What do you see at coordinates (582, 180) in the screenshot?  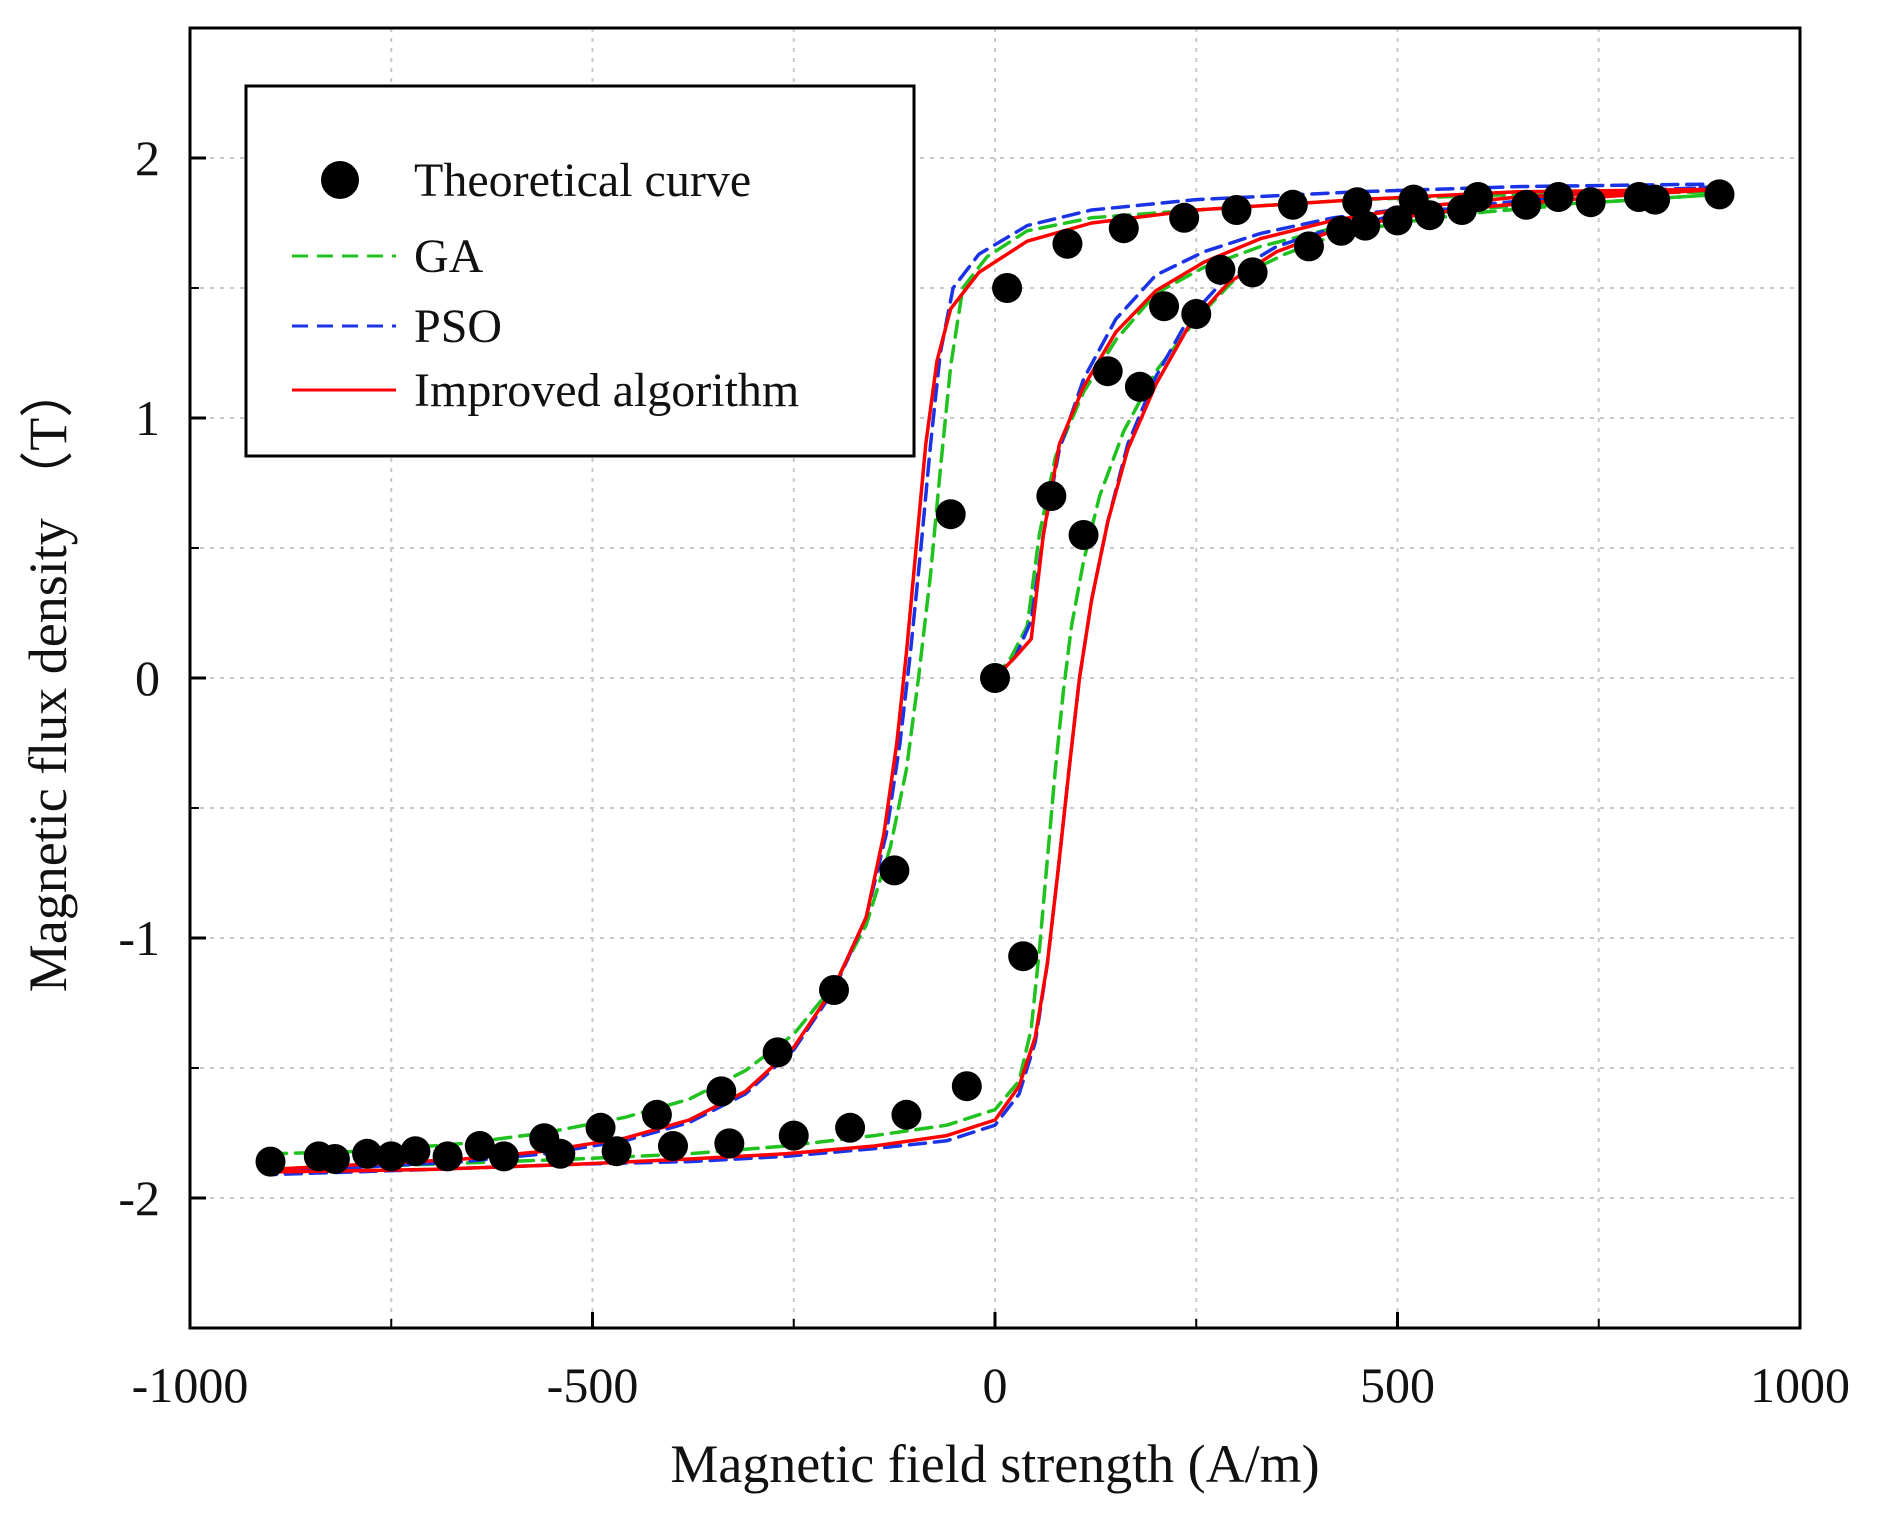 I see `legend-label-theoretical: Theoretical curve` at bounding box center [582, 180].